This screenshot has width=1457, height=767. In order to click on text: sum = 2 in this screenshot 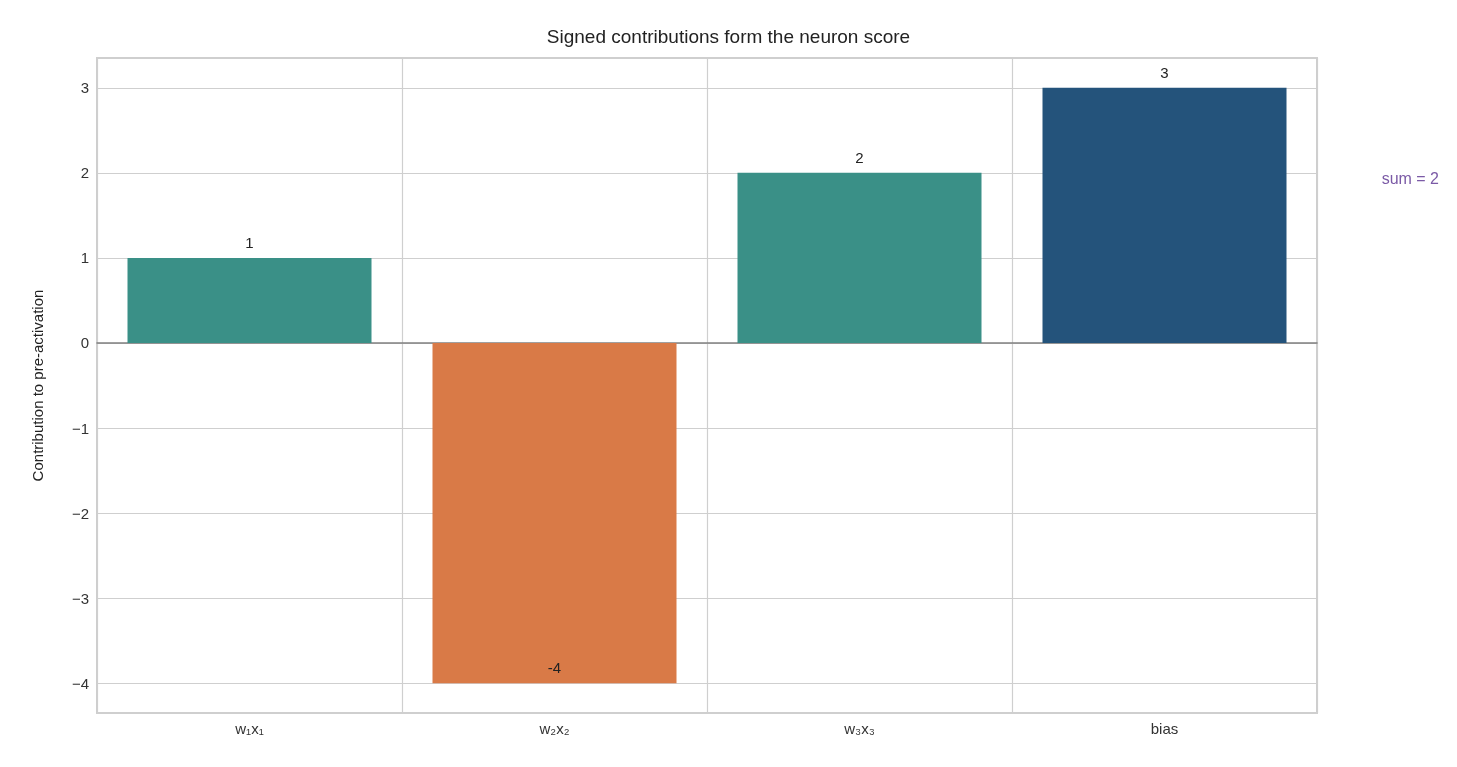, I will do `click(1410, 178)`.